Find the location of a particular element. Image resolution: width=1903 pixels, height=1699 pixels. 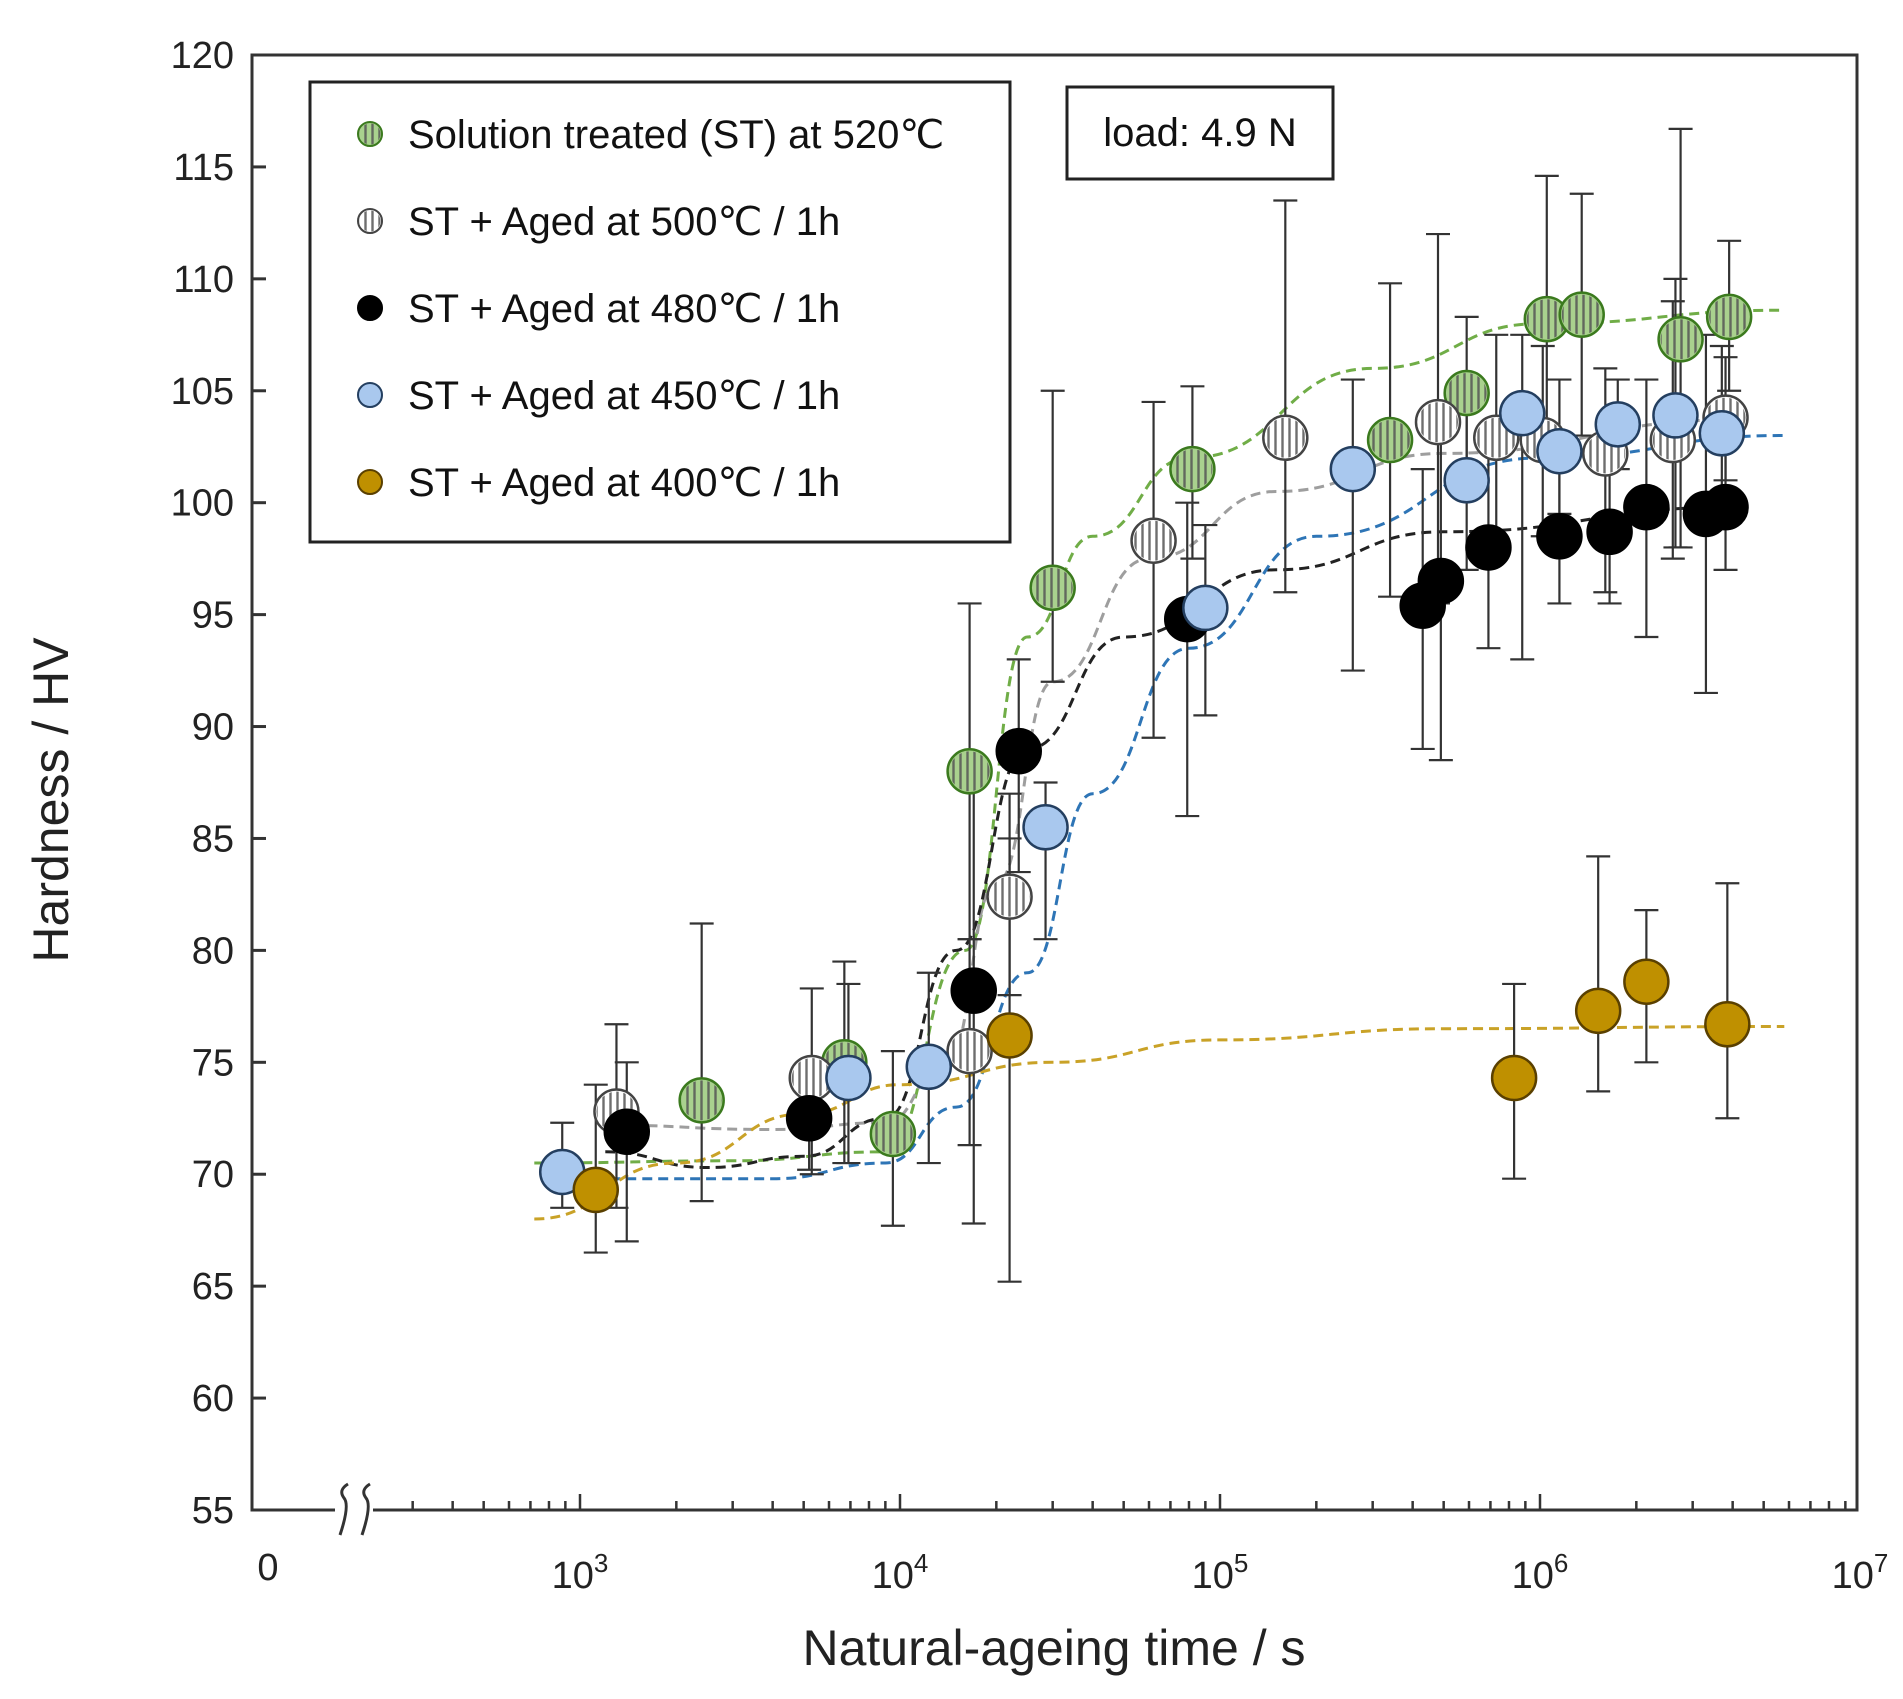

y-tick-label: 60 is located at coordinates (213, 1399).